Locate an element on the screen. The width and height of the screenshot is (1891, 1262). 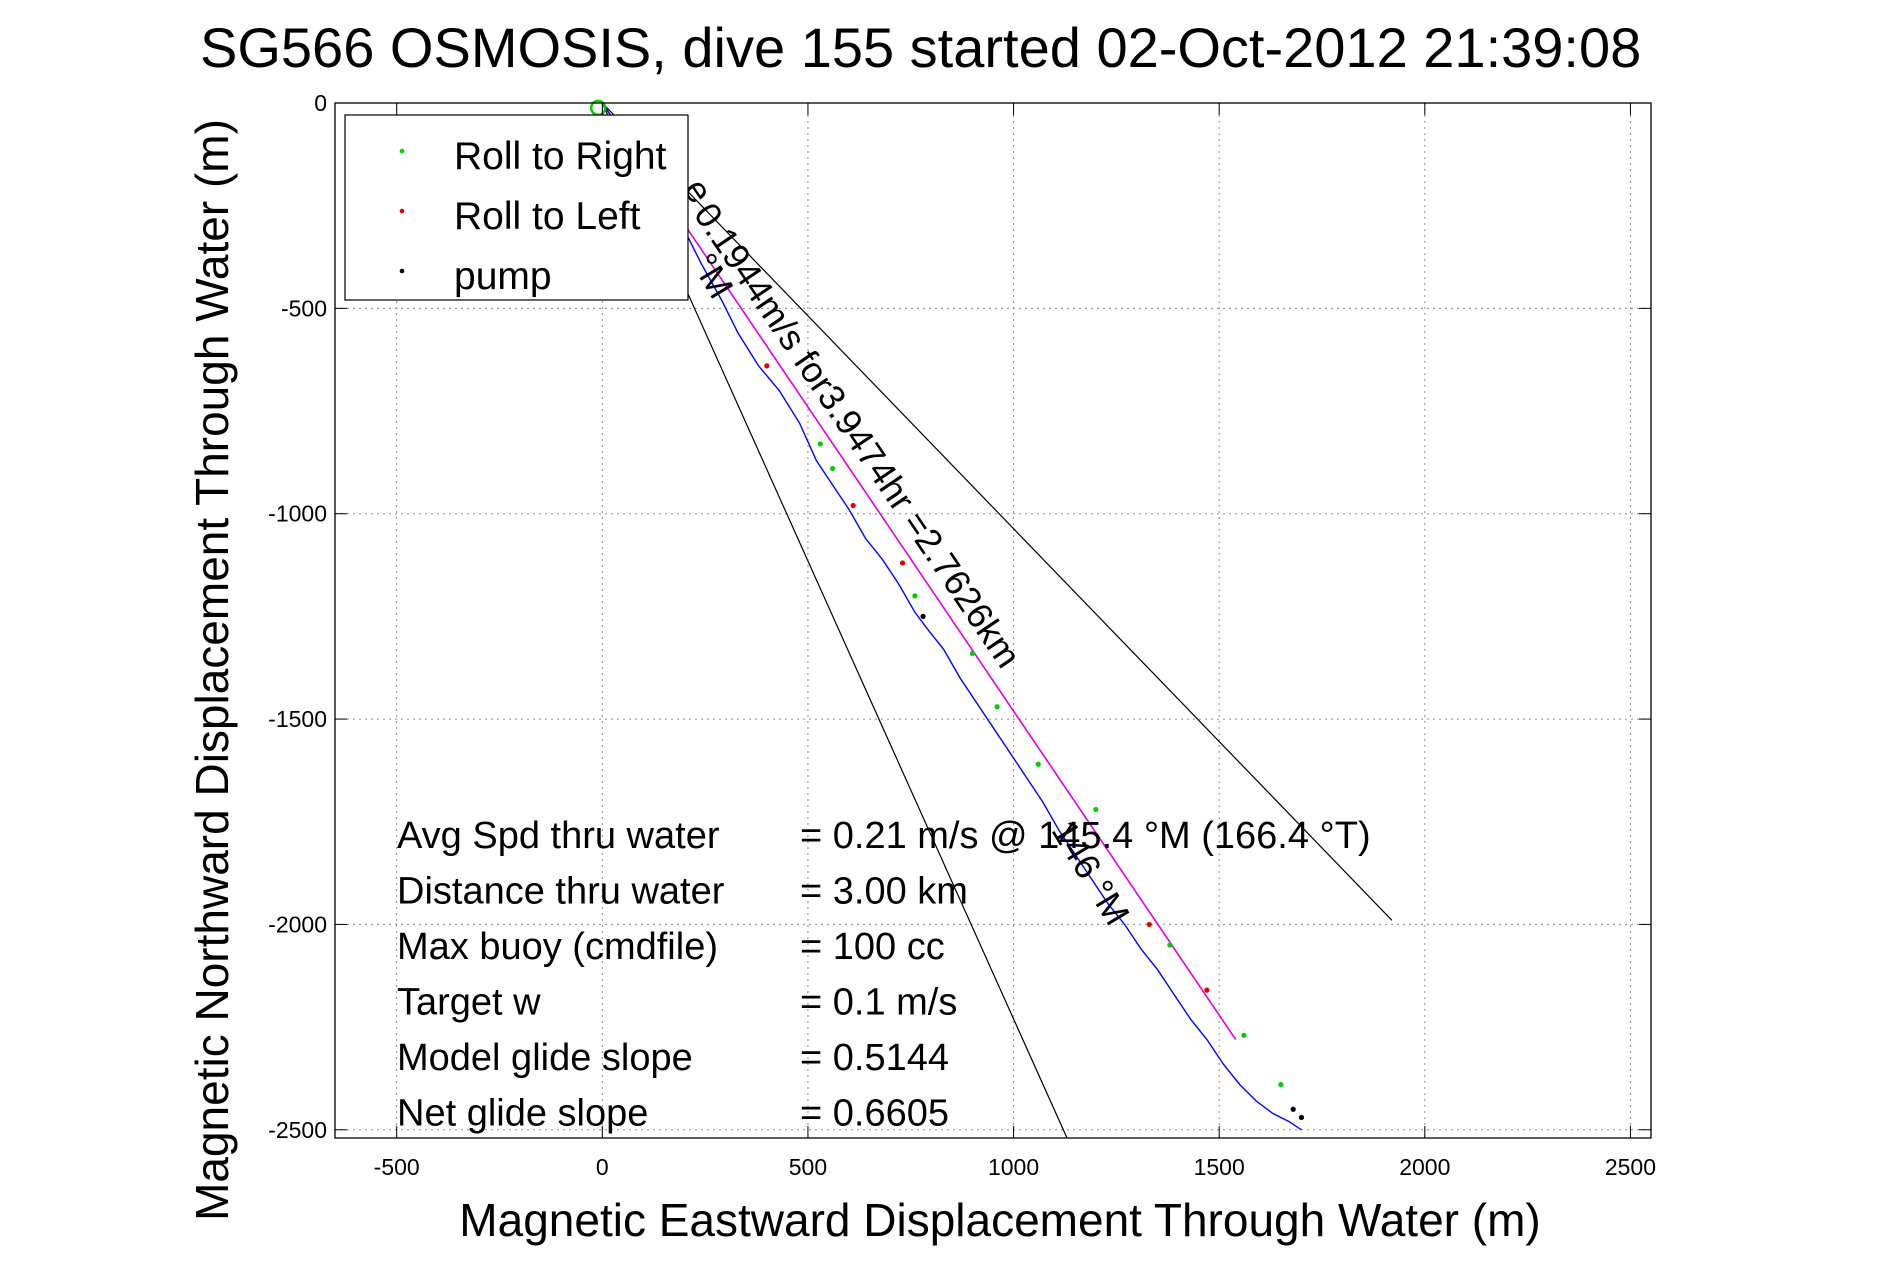
stat-label: Target w is located at coordinates (469, 1003).